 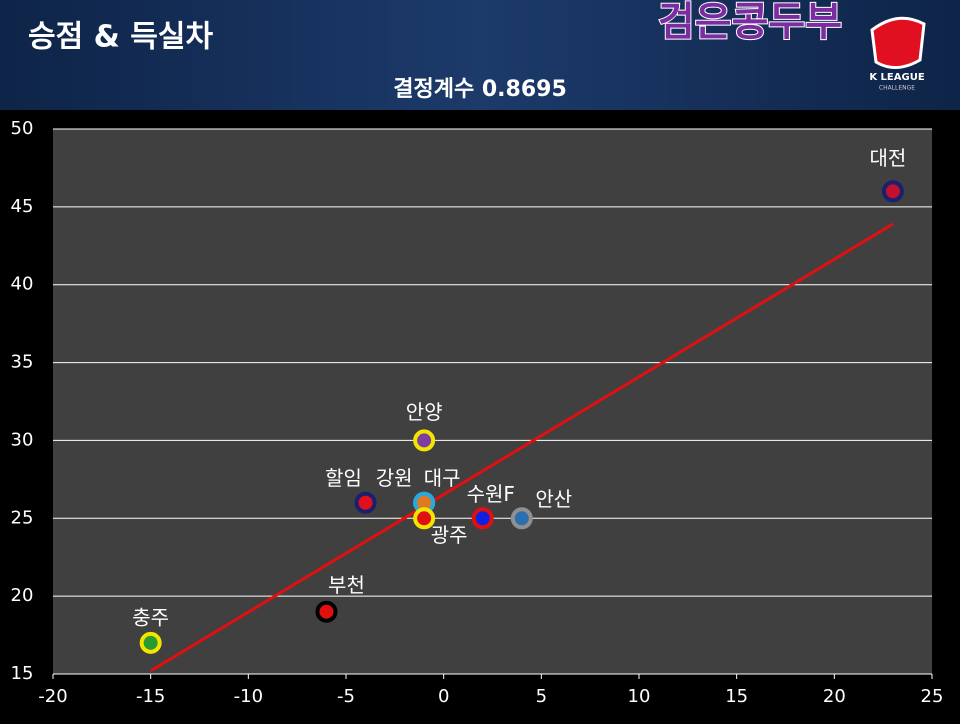 I want to click on point-label: 수원F, so click(x=491, y=494).